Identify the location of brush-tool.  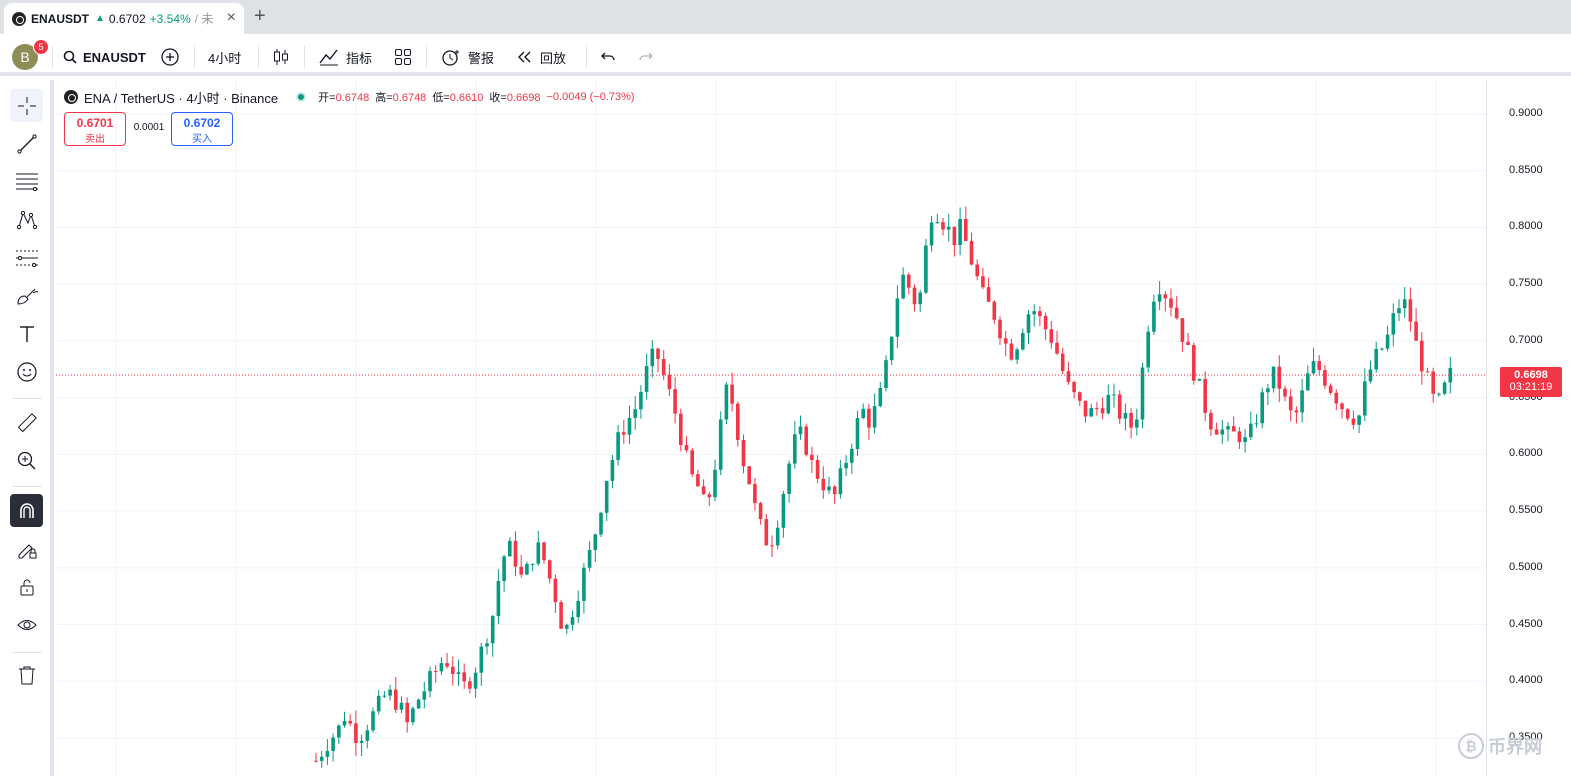
(26, 295).